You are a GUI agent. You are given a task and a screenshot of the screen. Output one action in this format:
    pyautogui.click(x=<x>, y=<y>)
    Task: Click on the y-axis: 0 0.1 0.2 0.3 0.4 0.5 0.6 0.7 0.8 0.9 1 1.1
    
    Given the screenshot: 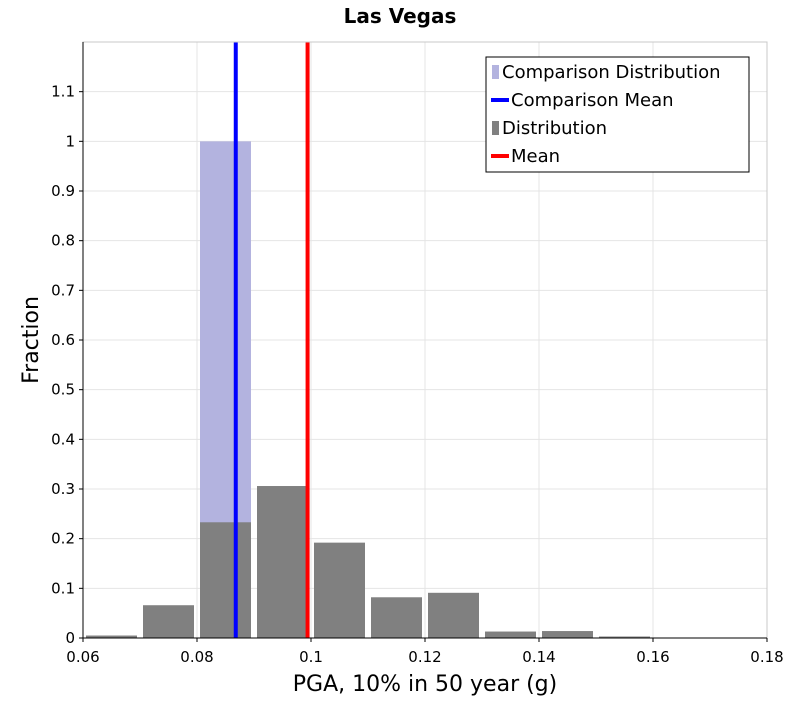 What is the action you would take?
    pyautogui.click(x=67, y=344)
    